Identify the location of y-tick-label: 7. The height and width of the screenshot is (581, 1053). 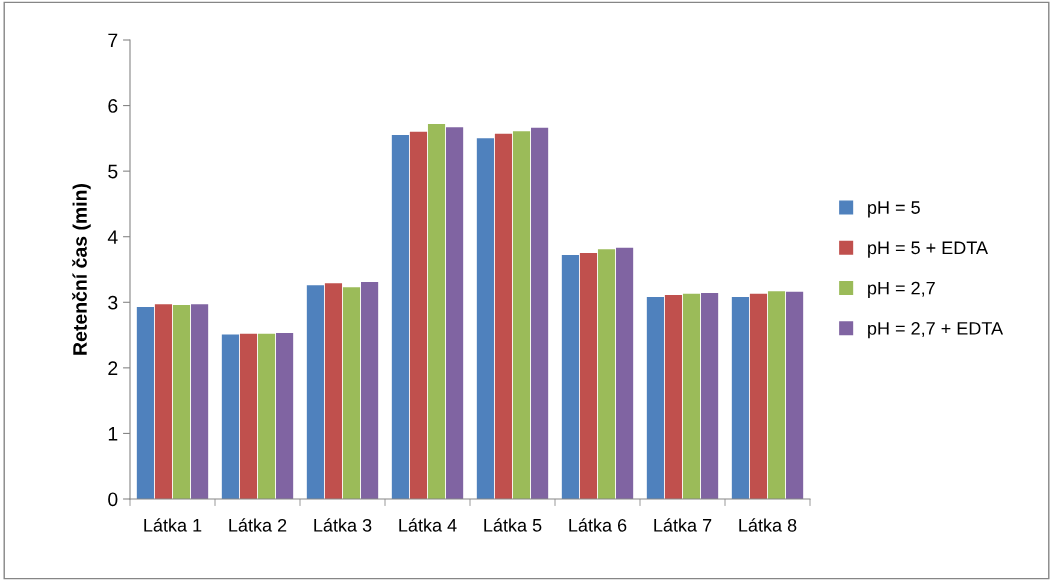
(113, 40).